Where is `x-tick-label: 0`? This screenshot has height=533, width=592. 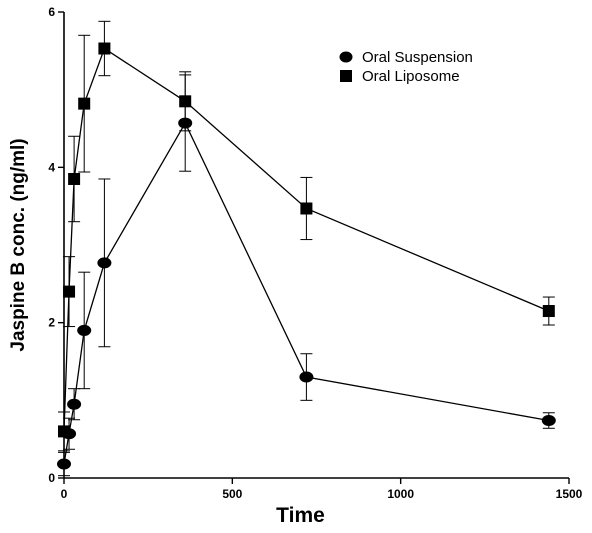
x-tick-label: 0 is located at coordinates (64, 494).